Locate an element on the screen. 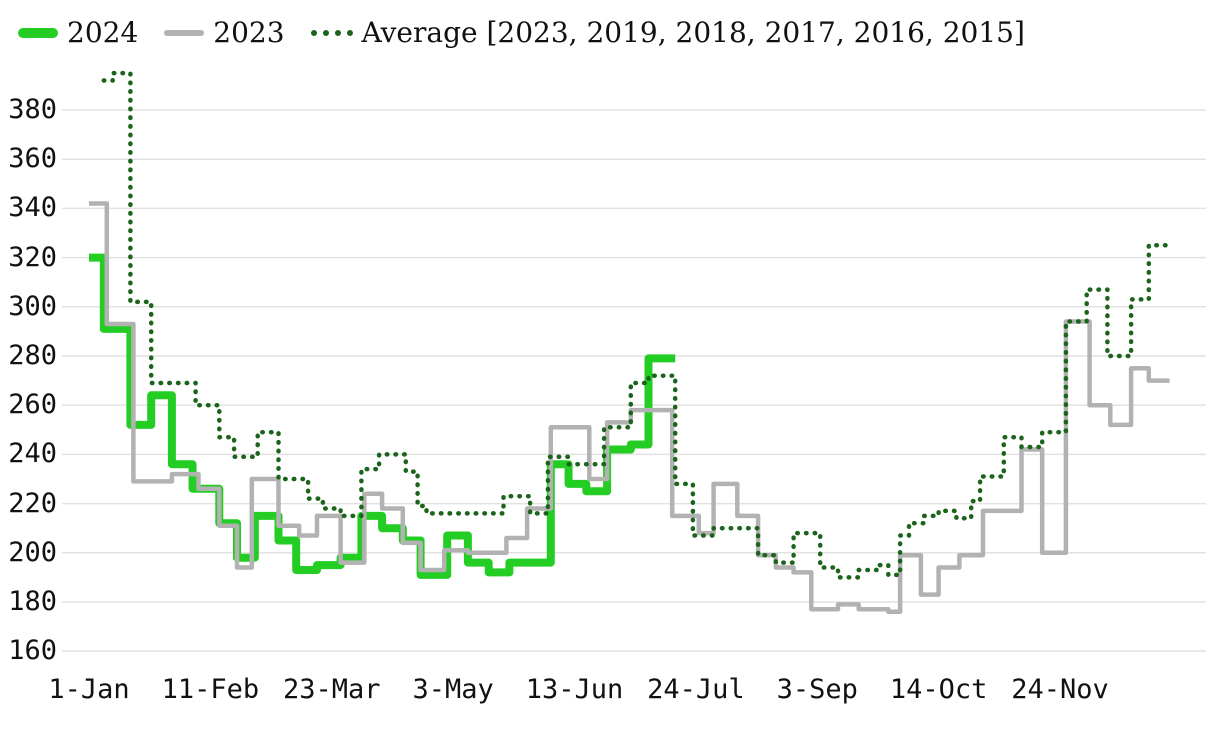 The height and width of the screenshot is (732, 1220). y-tick-label: 240 is located at coordinates (32, 454).